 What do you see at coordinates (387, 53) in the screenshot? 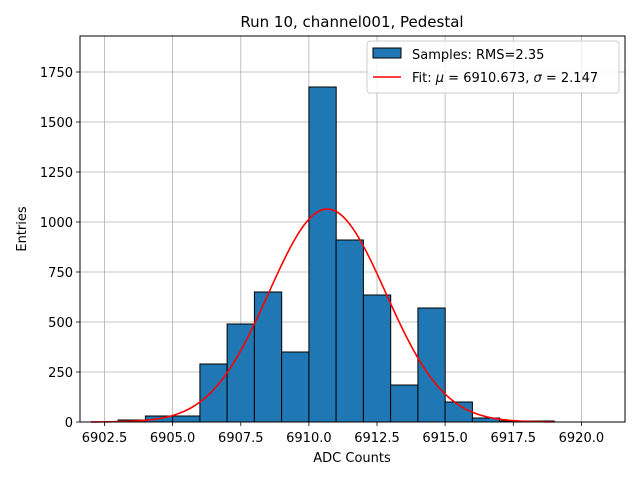
I see `legend-swatch-samples` at bounding box center [387, 53].